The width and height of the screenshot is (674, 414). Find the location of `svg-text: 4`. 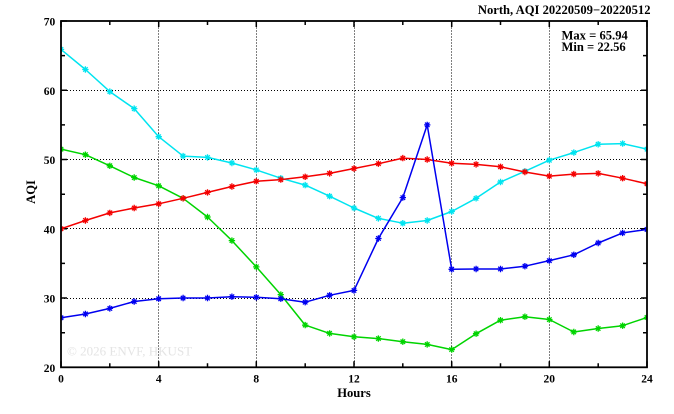

svg-text: 4 is located at coordinates (159, 380).